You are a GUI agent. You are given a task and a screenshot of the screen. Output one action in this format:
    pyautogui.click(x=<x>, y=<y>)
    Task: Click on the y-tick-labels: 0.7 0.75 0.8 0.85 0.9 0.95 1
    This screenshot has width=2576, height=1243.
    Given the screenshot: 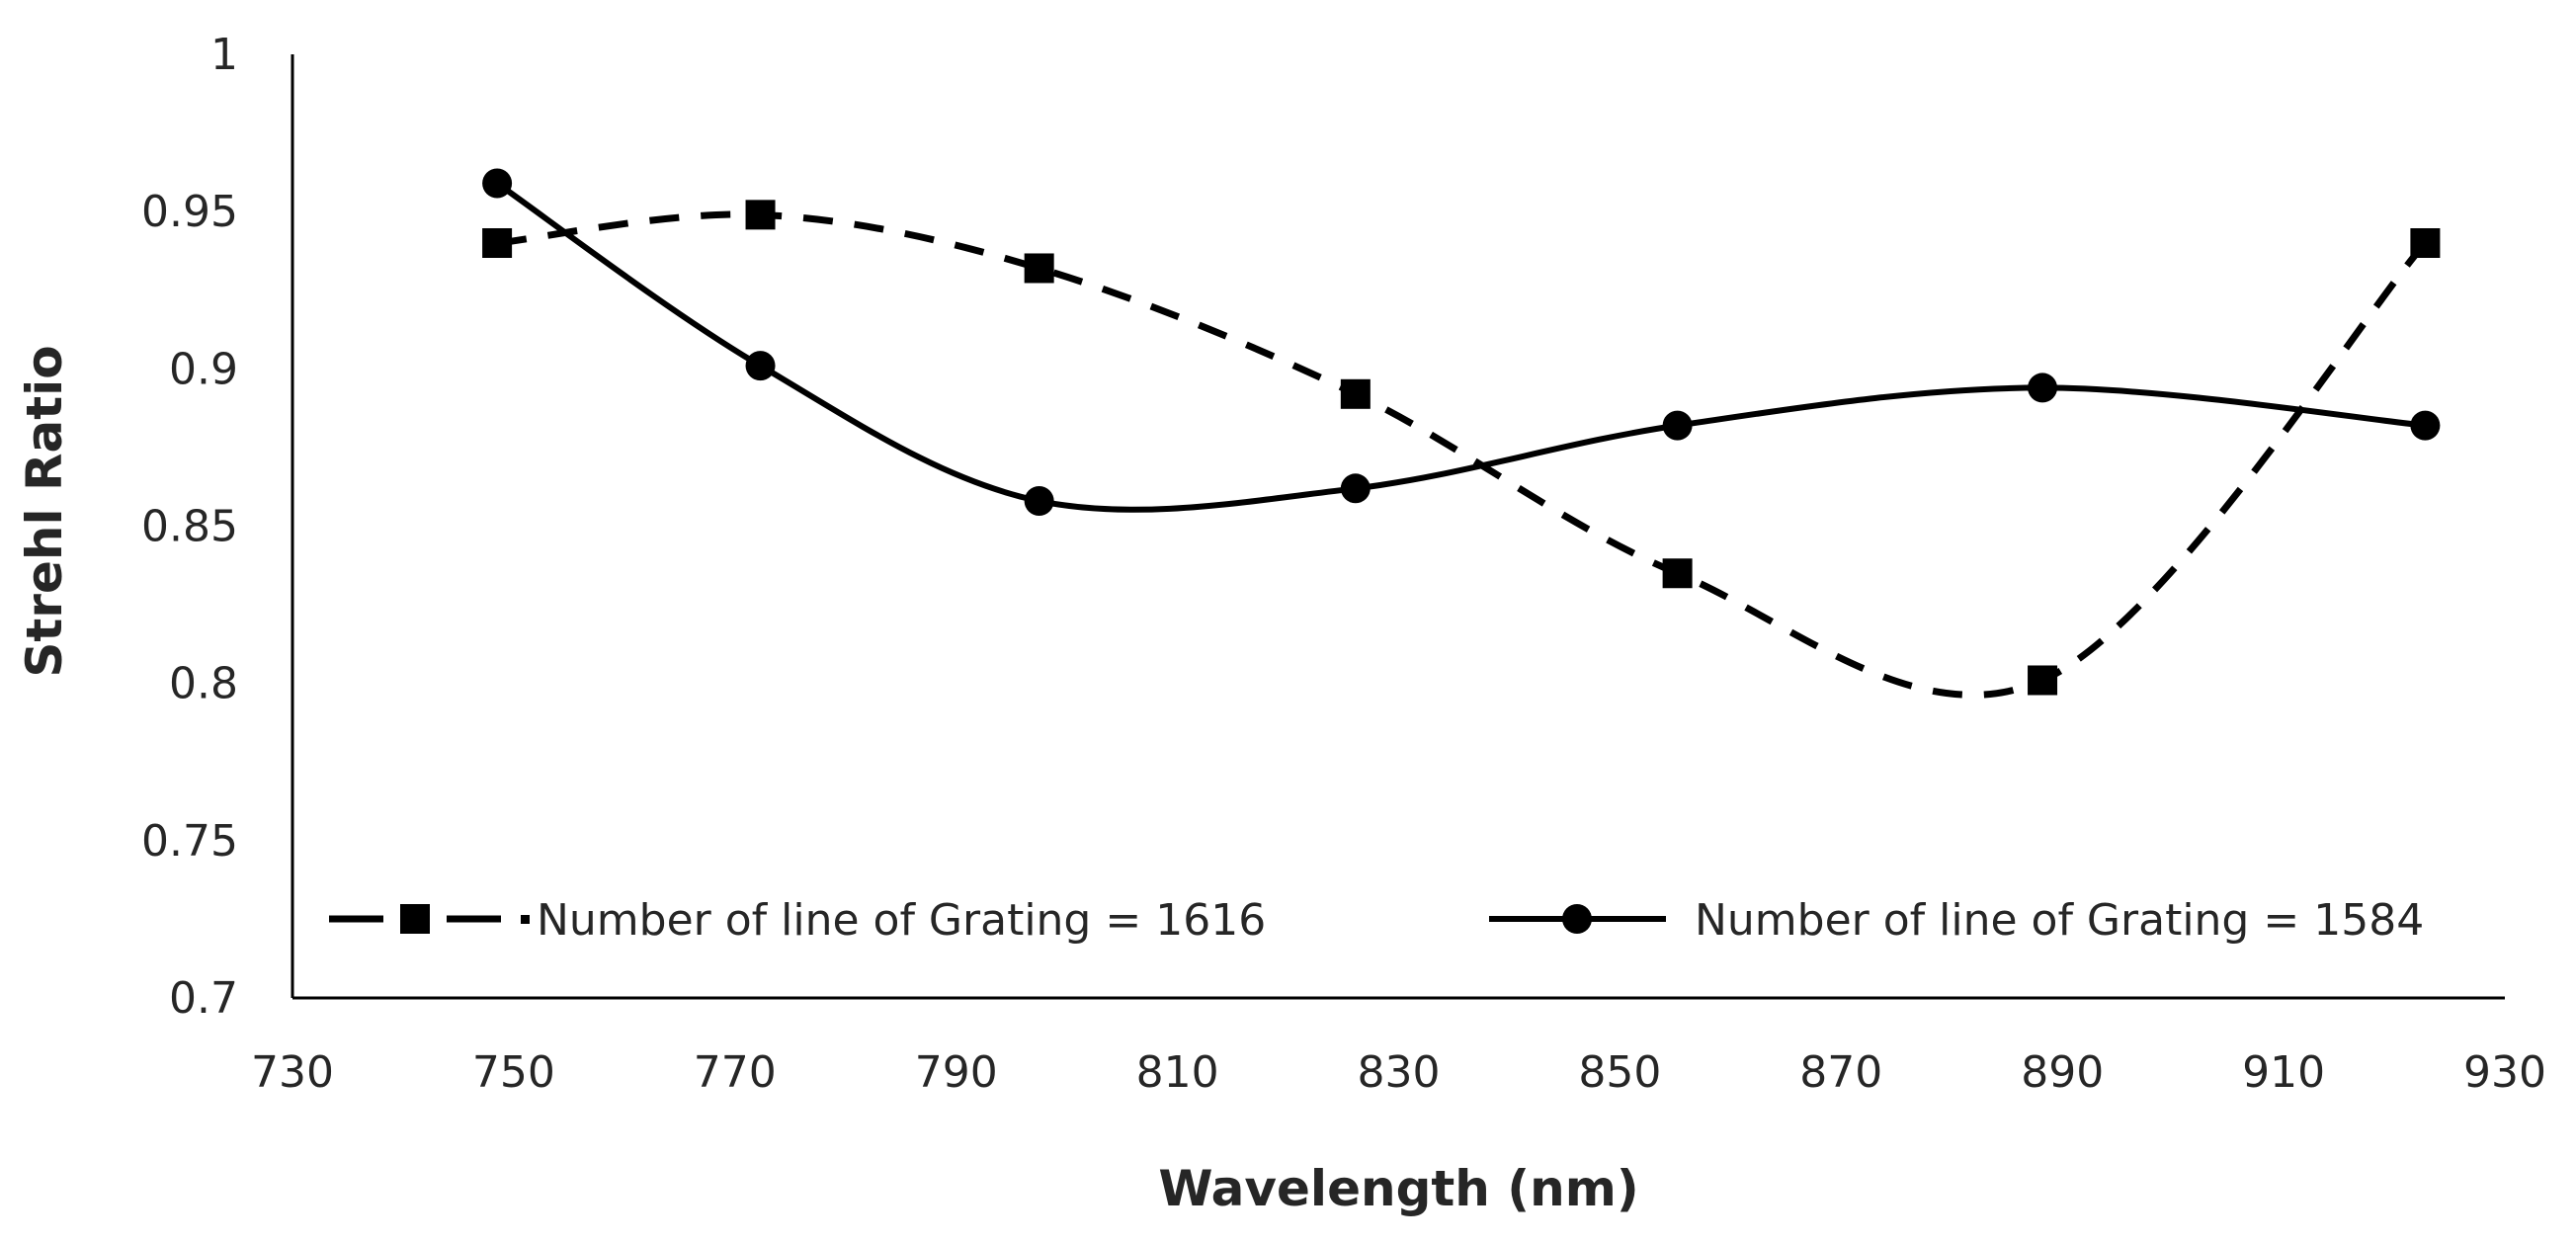 What is the action you would take?
    pyautogui.click(x=189, y=527)
    